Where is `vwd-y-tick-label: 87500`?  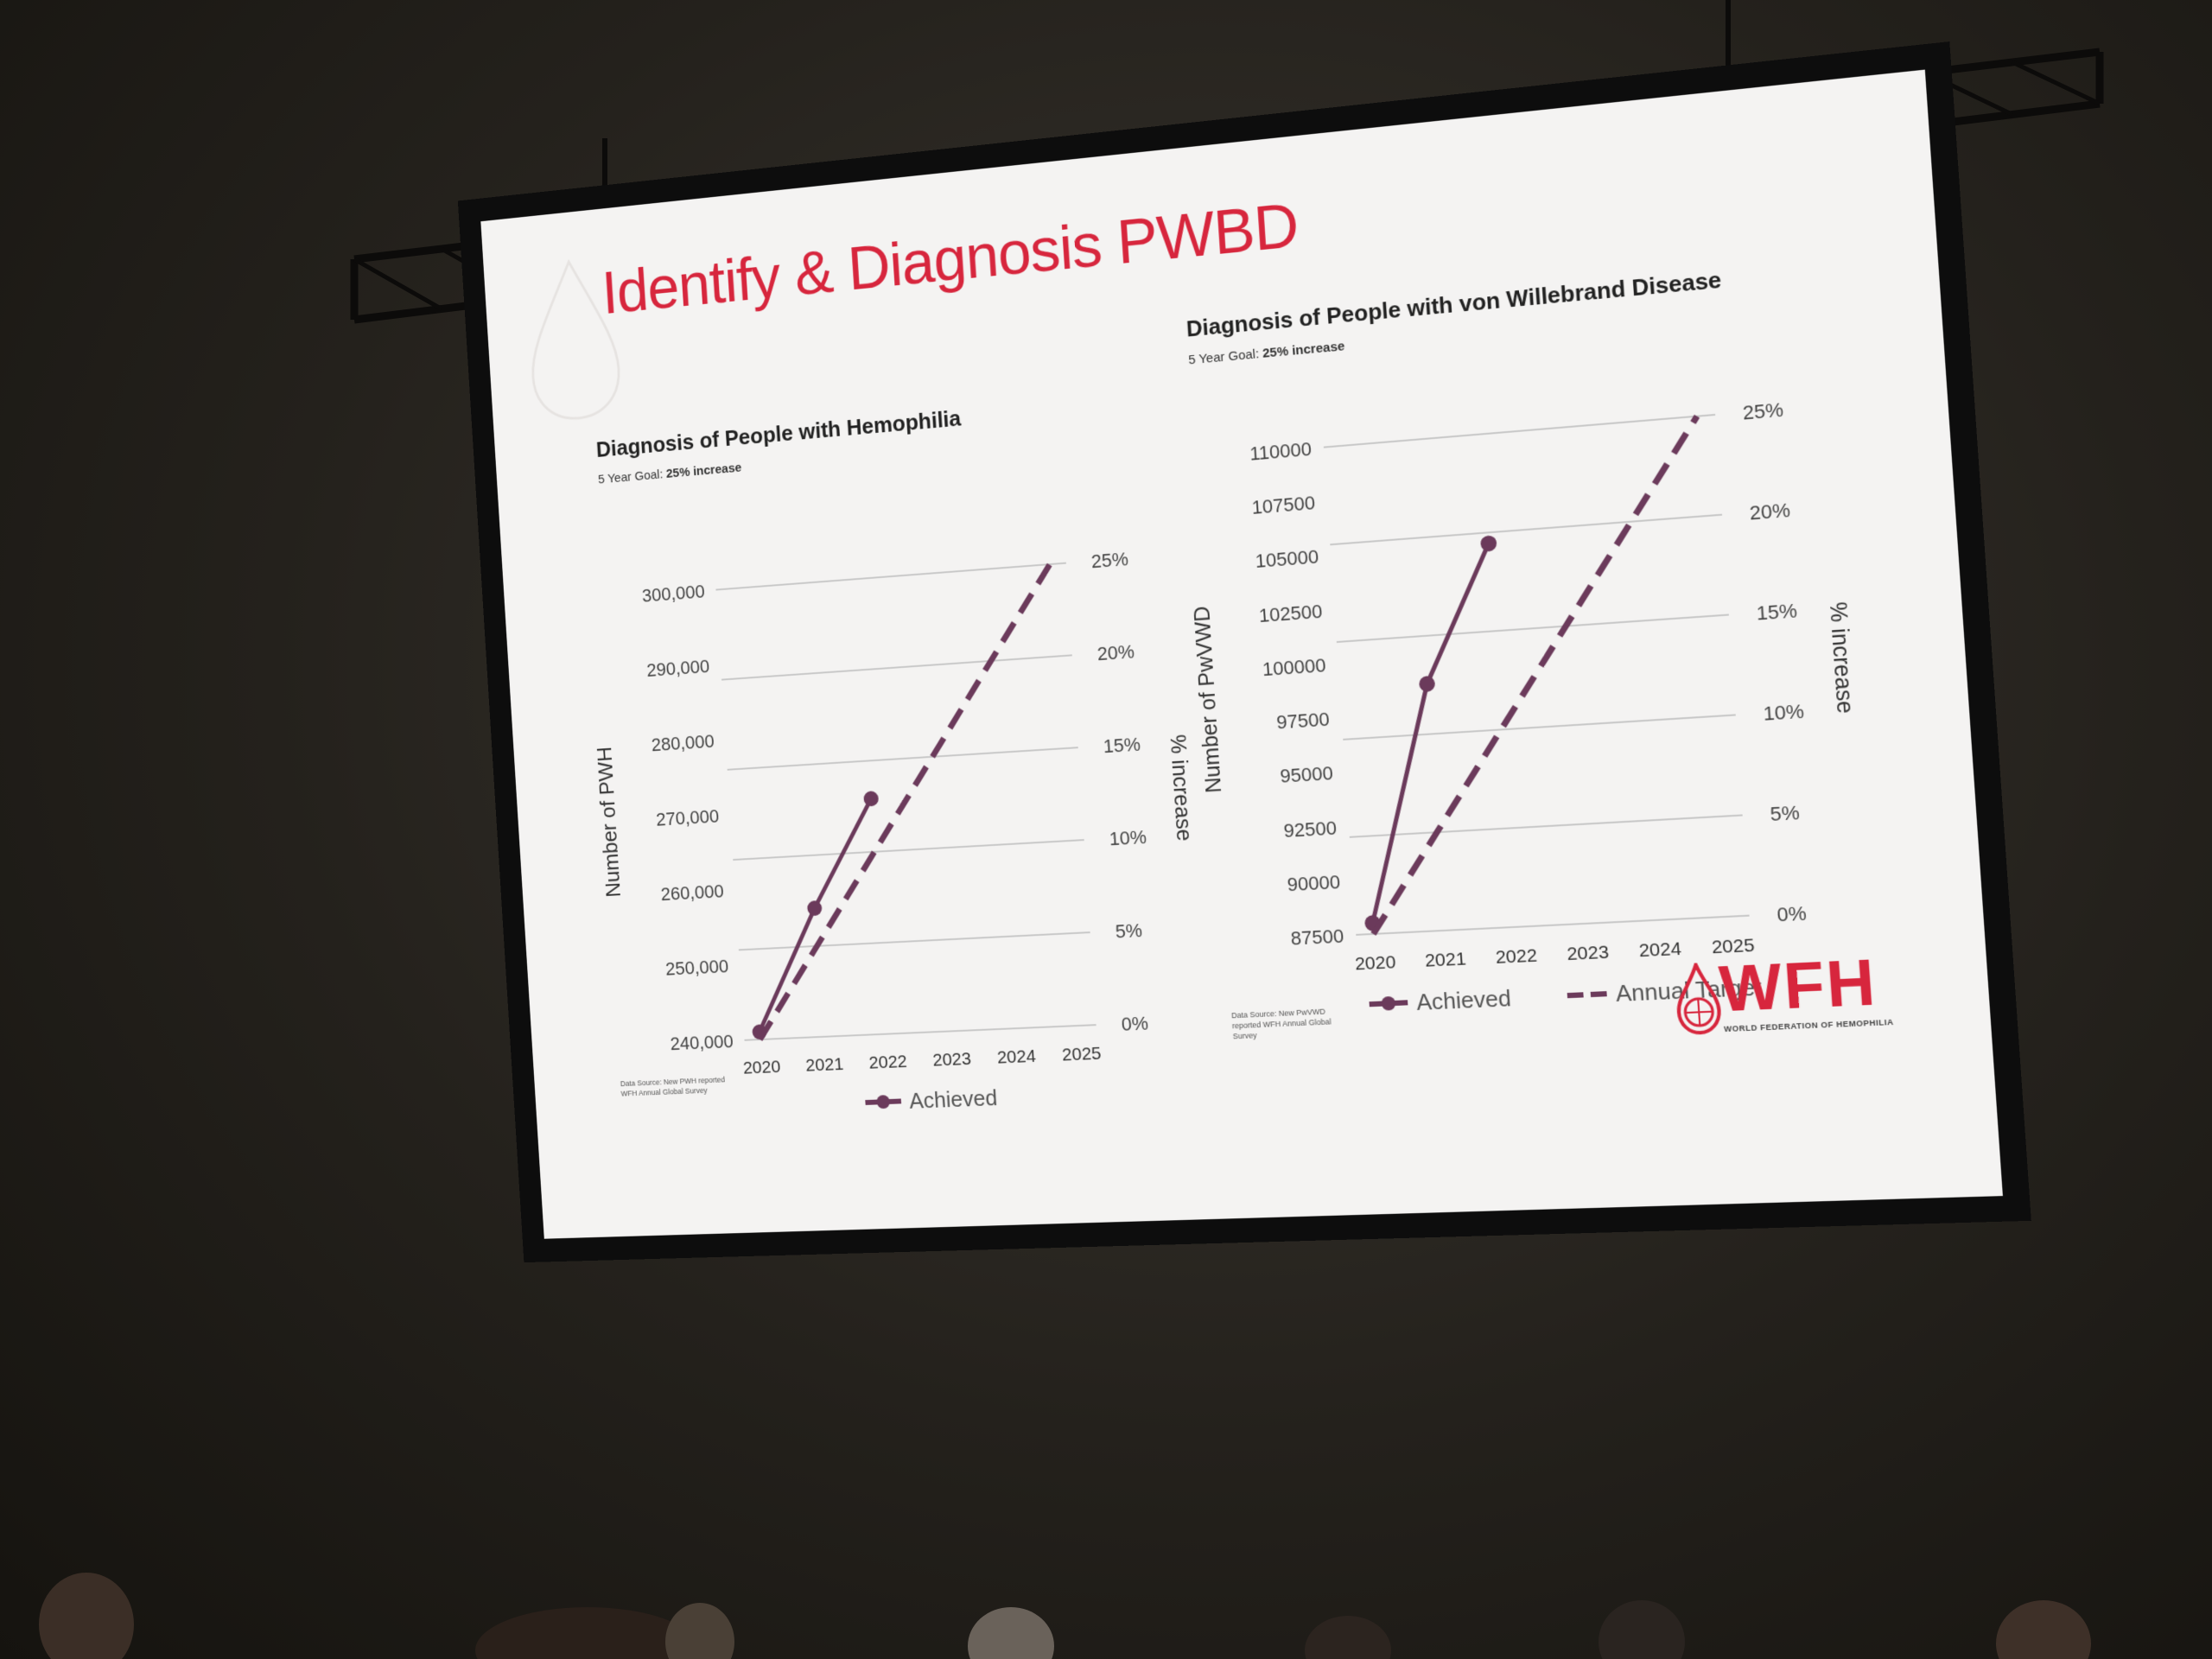
vwd-y-tick-label: 87500 is located at coordinates (1317, 937).